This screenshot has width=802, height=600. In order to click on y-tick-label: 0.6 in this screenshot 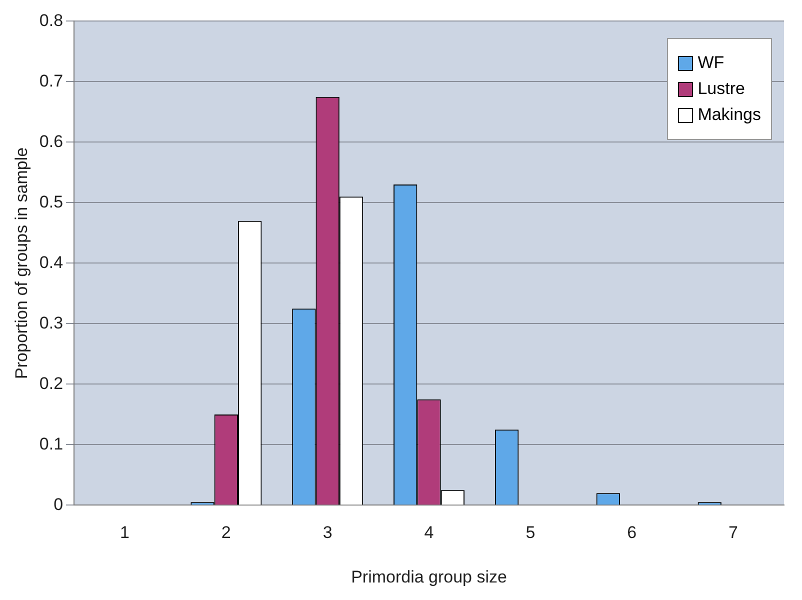, I will do `click(51, 141)`.